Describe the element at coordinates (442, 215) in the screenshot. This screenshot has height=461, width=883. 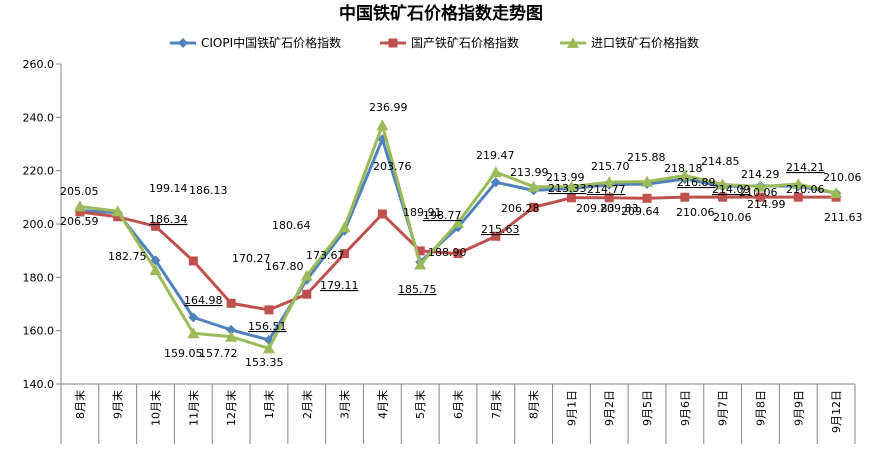
I see `data-label: 198.77` at that location.